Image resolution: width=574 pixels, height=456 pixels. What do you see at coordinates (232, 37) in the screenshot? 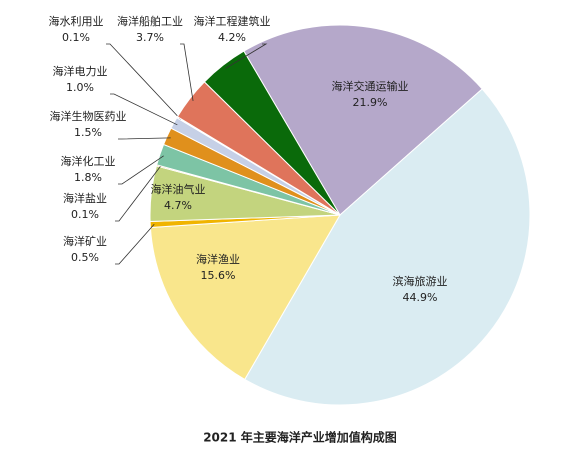
I see `slice-value: 4.2%` at bounding box center [232, 37].